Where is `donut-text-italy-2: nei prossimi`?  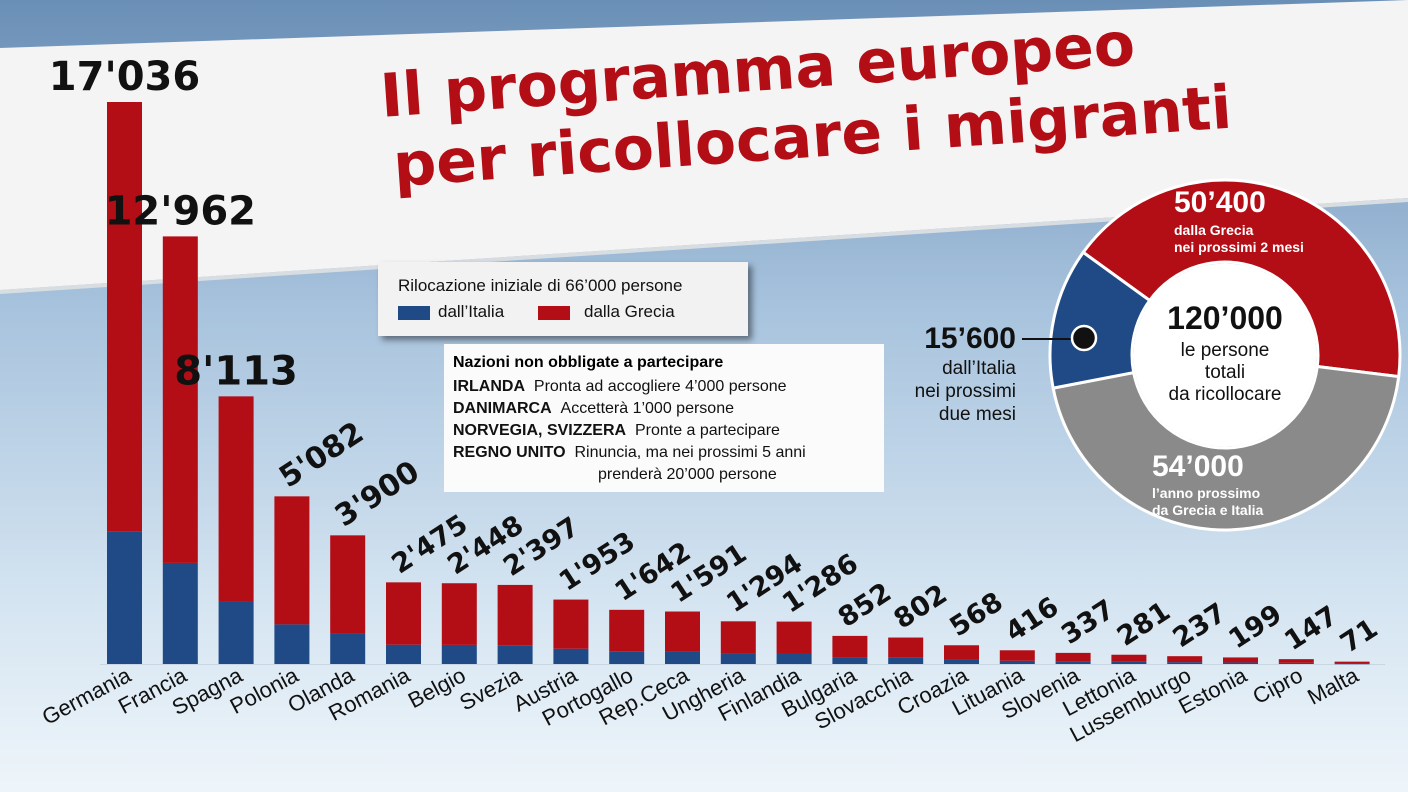
donut-text-italy-2: nei prossimi is located at coordinates (965, 391).